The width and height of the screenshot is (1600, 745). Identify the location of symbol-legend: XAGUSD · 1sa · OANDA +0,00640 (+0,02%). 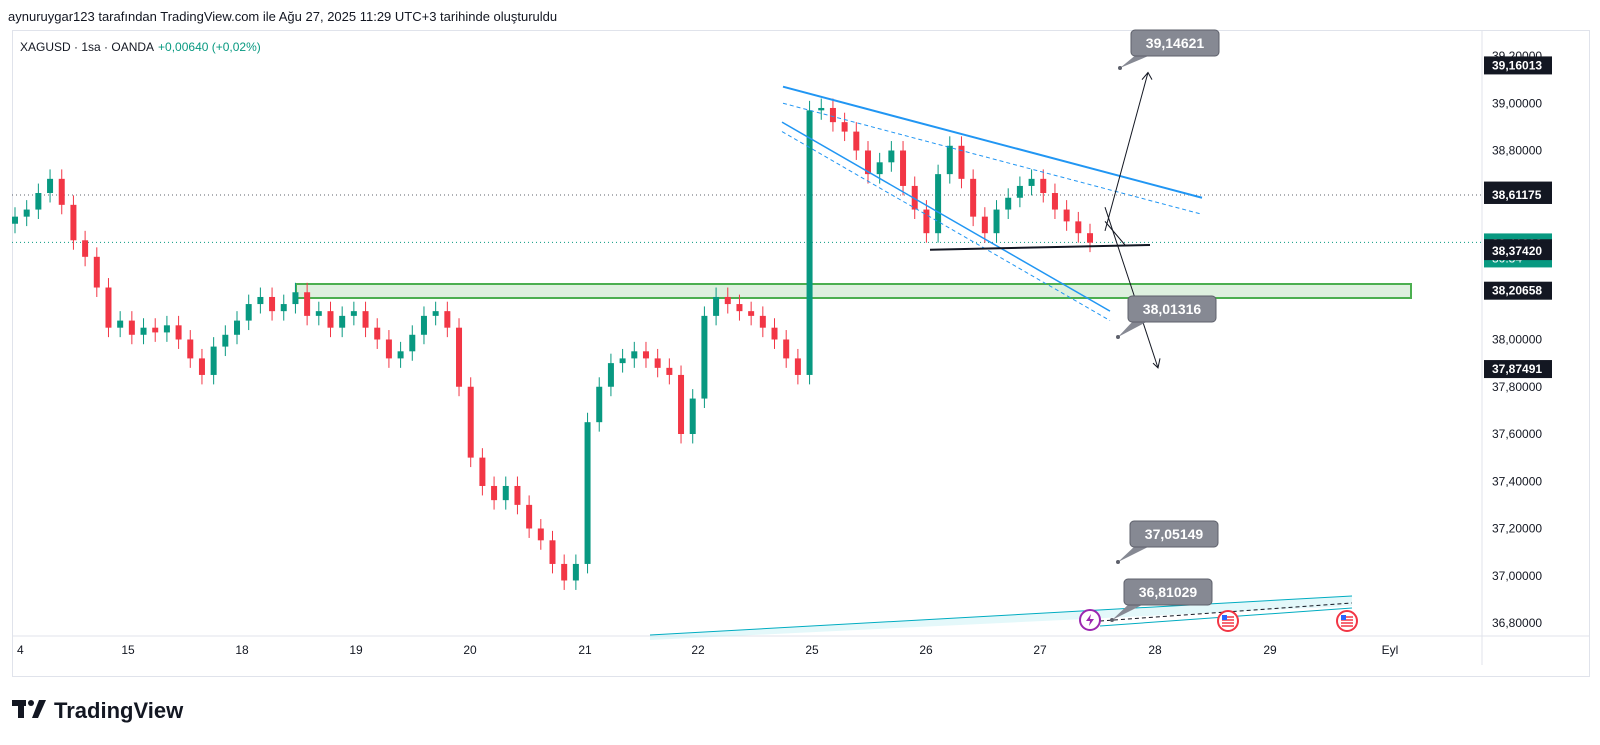
(140, 47).